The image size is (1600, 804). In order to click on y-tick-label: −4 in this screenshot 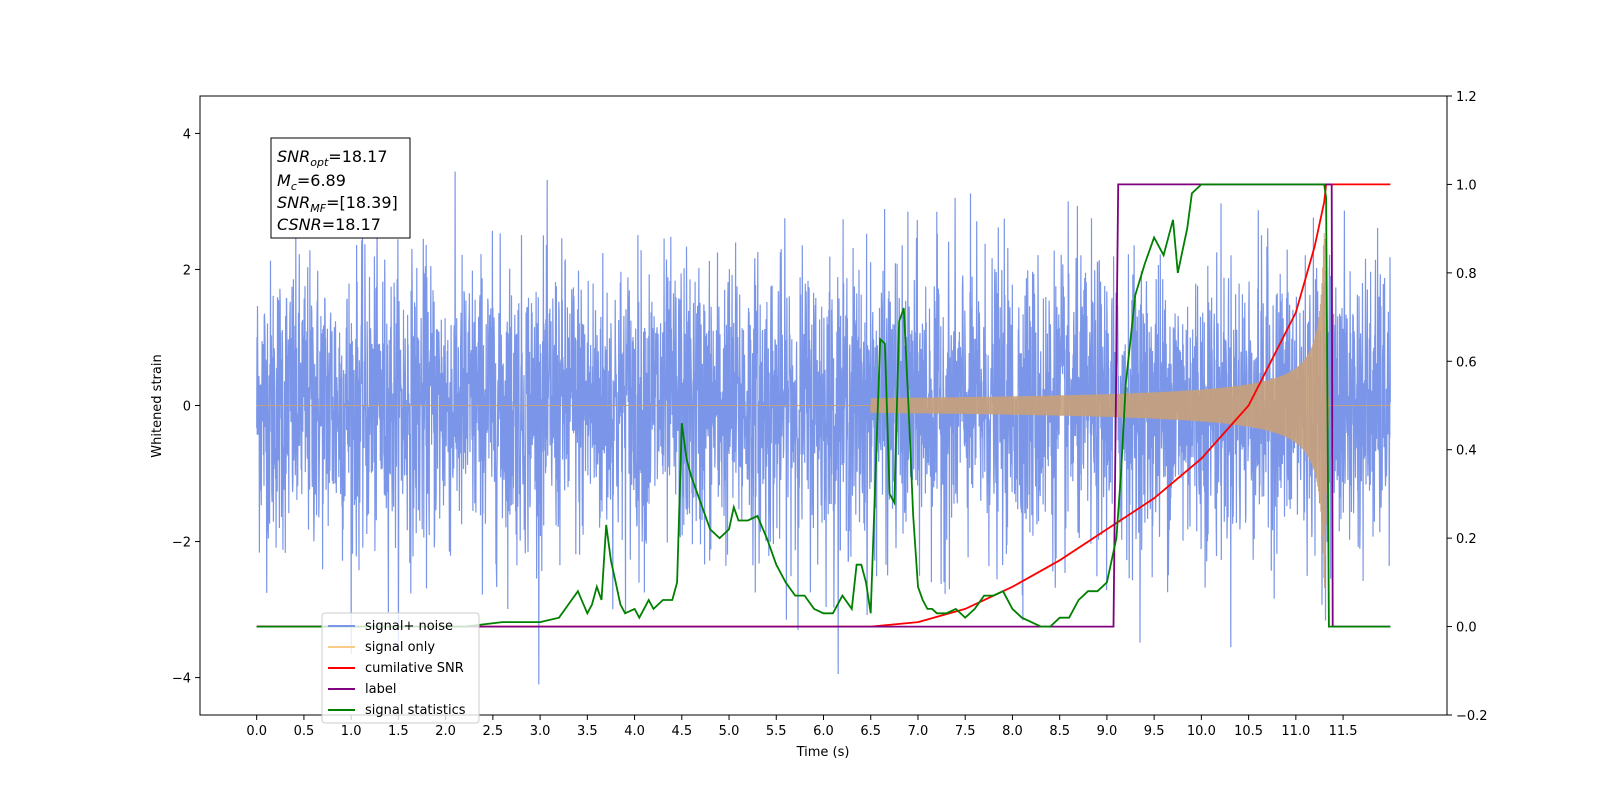, I will do `click(181, 679)`.